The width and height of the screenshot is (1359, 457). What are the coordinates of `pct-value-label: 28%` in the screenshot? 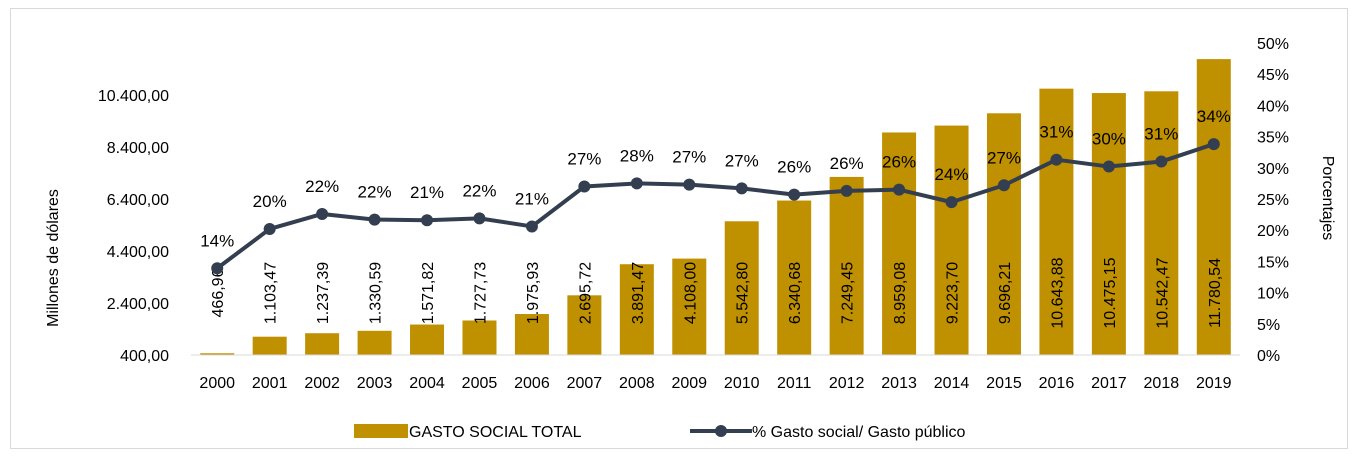 It's located at (637, 155).